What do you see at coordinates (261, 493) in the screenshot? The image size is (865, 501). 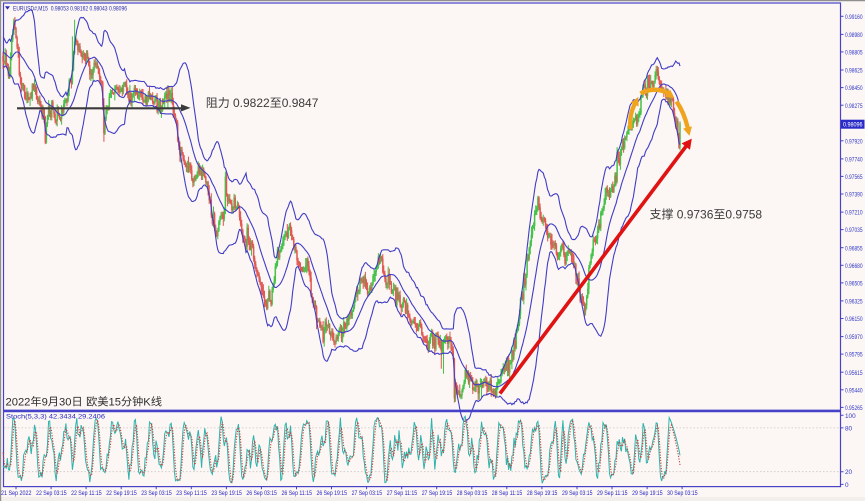 I see `svg-text: 26 Sep 03:15` at bounding box center [261, 493].